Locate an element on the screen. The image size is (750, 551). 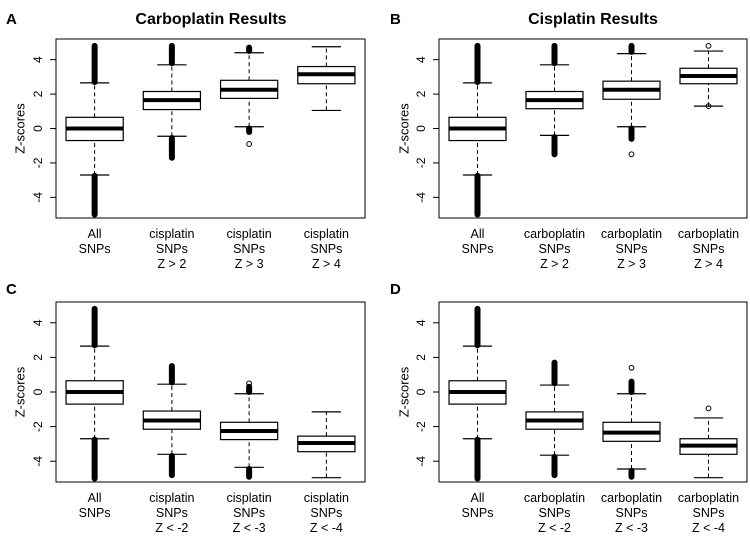
category-label: carboplatin SNPs Z > 4 is located at coordinates (708, 249).